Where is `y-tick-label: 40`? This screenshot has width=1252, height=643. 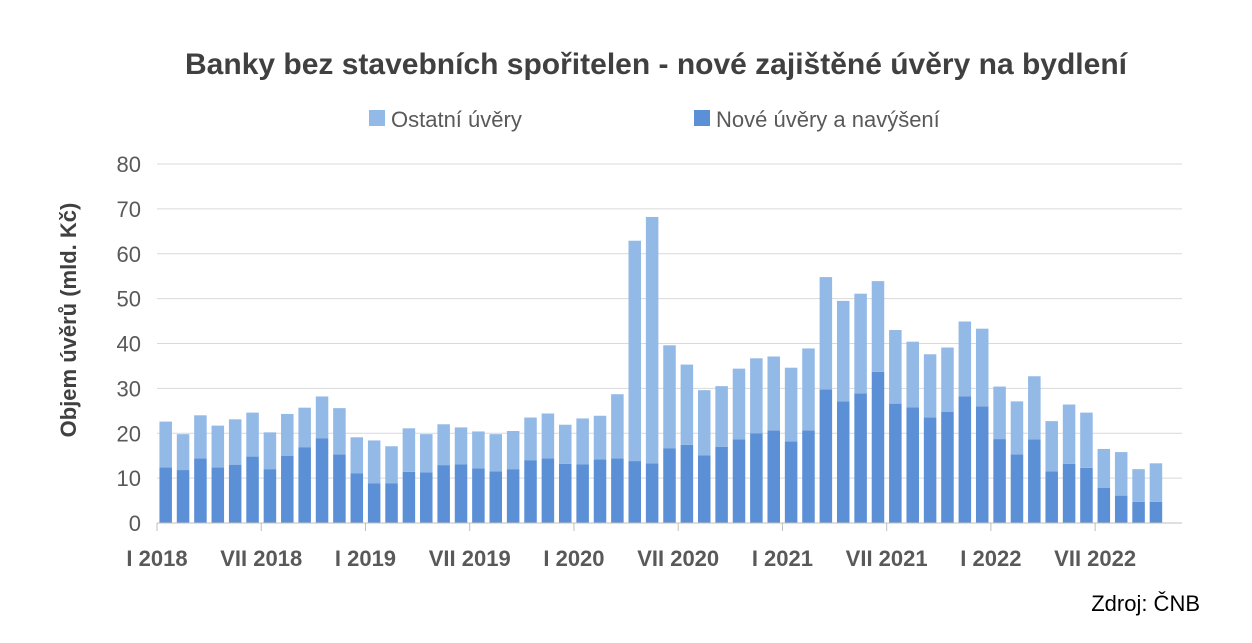 y-tick-label: 40 is located at coordinates (129, 344).